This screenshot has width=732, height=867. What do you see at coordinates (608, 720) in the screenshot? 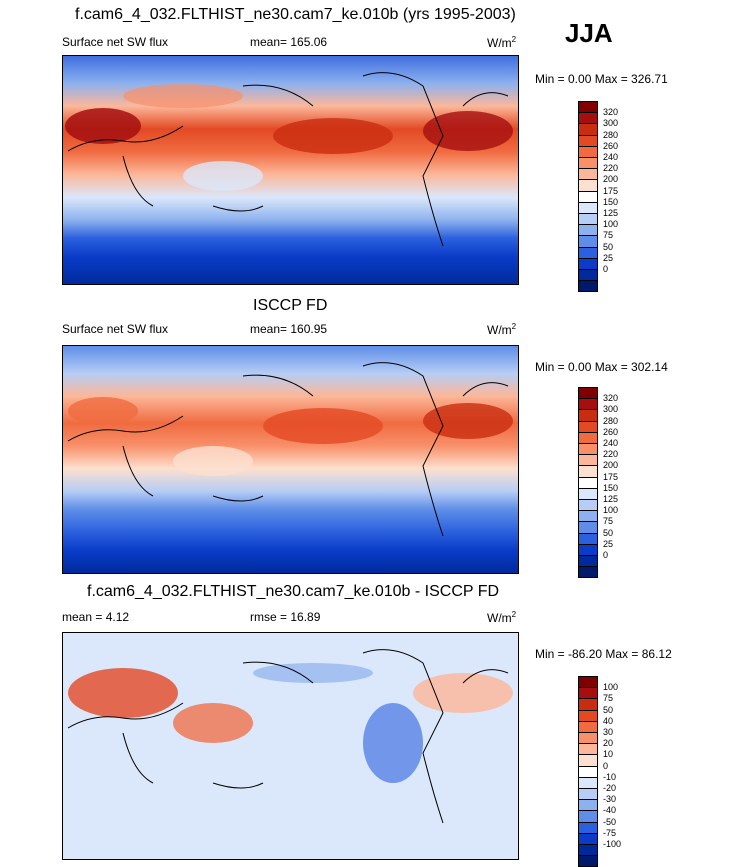
I see `colorbar-tick-label: 40` at bounding box center [608, 720].